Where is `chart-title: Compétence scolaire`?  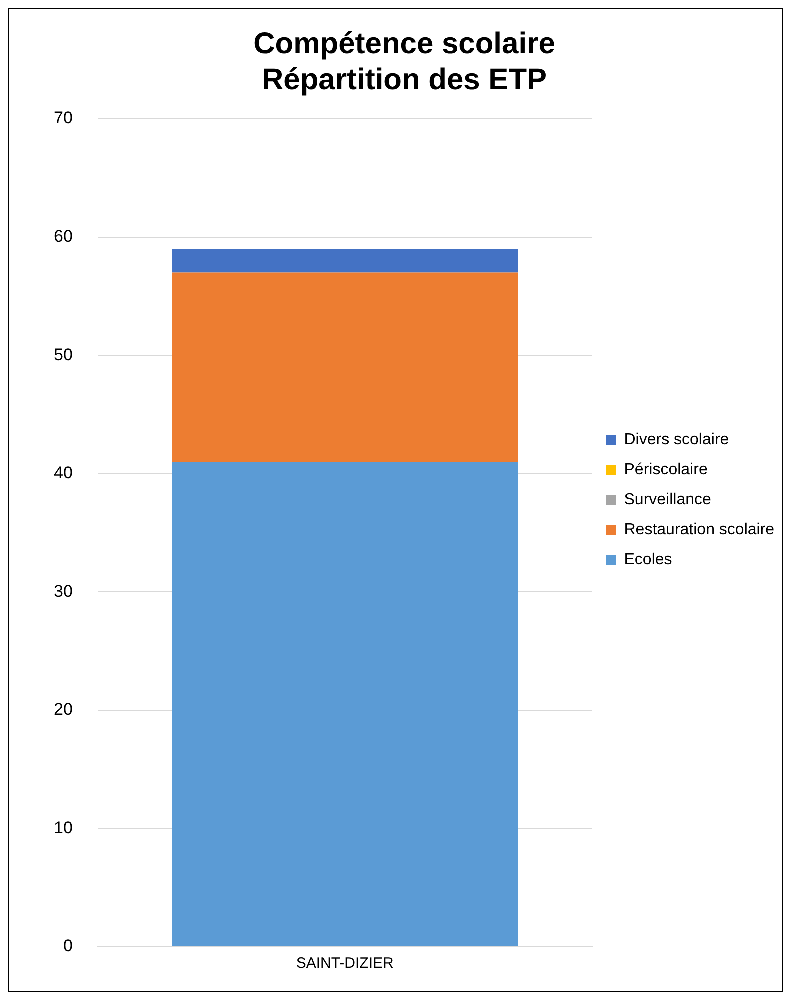 chart-title: Compétence scolaire is located at coordinates (405, 43).